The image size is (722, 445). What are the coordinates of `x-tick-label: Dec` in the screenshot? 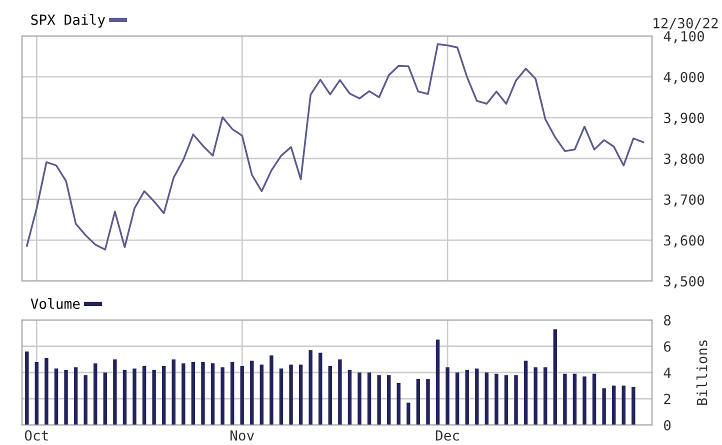 It's located at (447, 435).